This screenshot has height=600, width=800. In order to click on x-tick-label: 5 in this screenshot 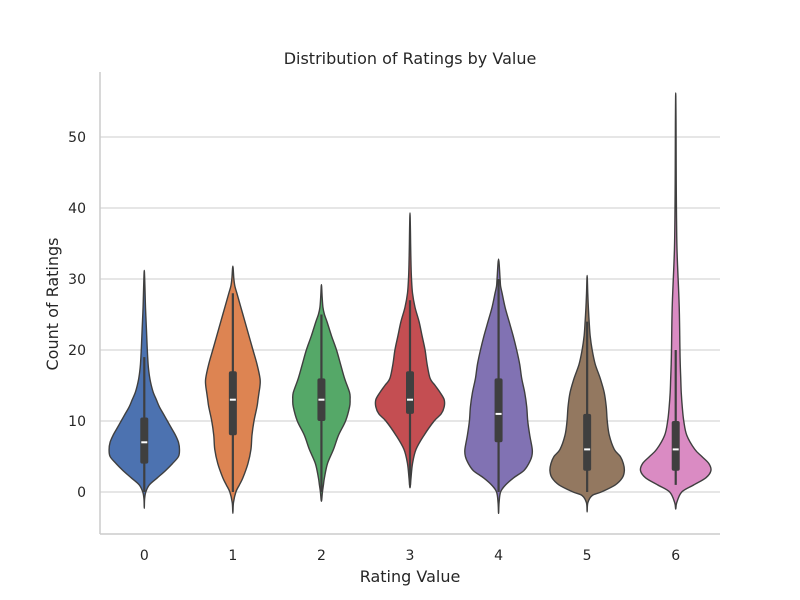, I will do `click(587, 556)`.